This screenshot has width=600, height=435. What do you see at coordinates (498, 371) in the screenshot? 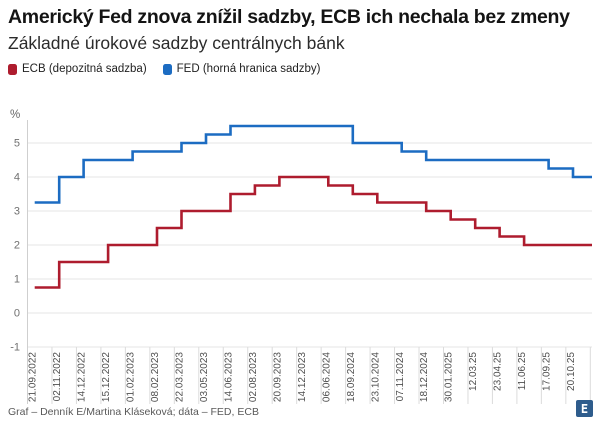
I see `x-tick-label: 23.04.25` at bounding box center [498, 371].